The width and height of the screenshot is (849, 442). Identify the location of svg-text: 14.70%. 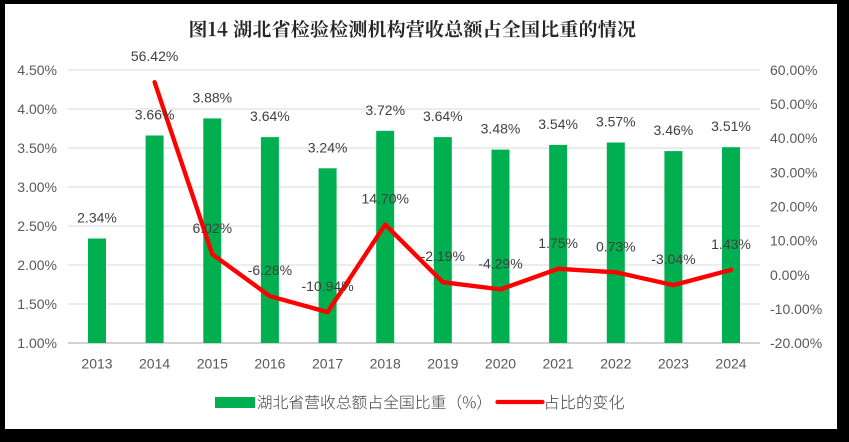
(384, 199).